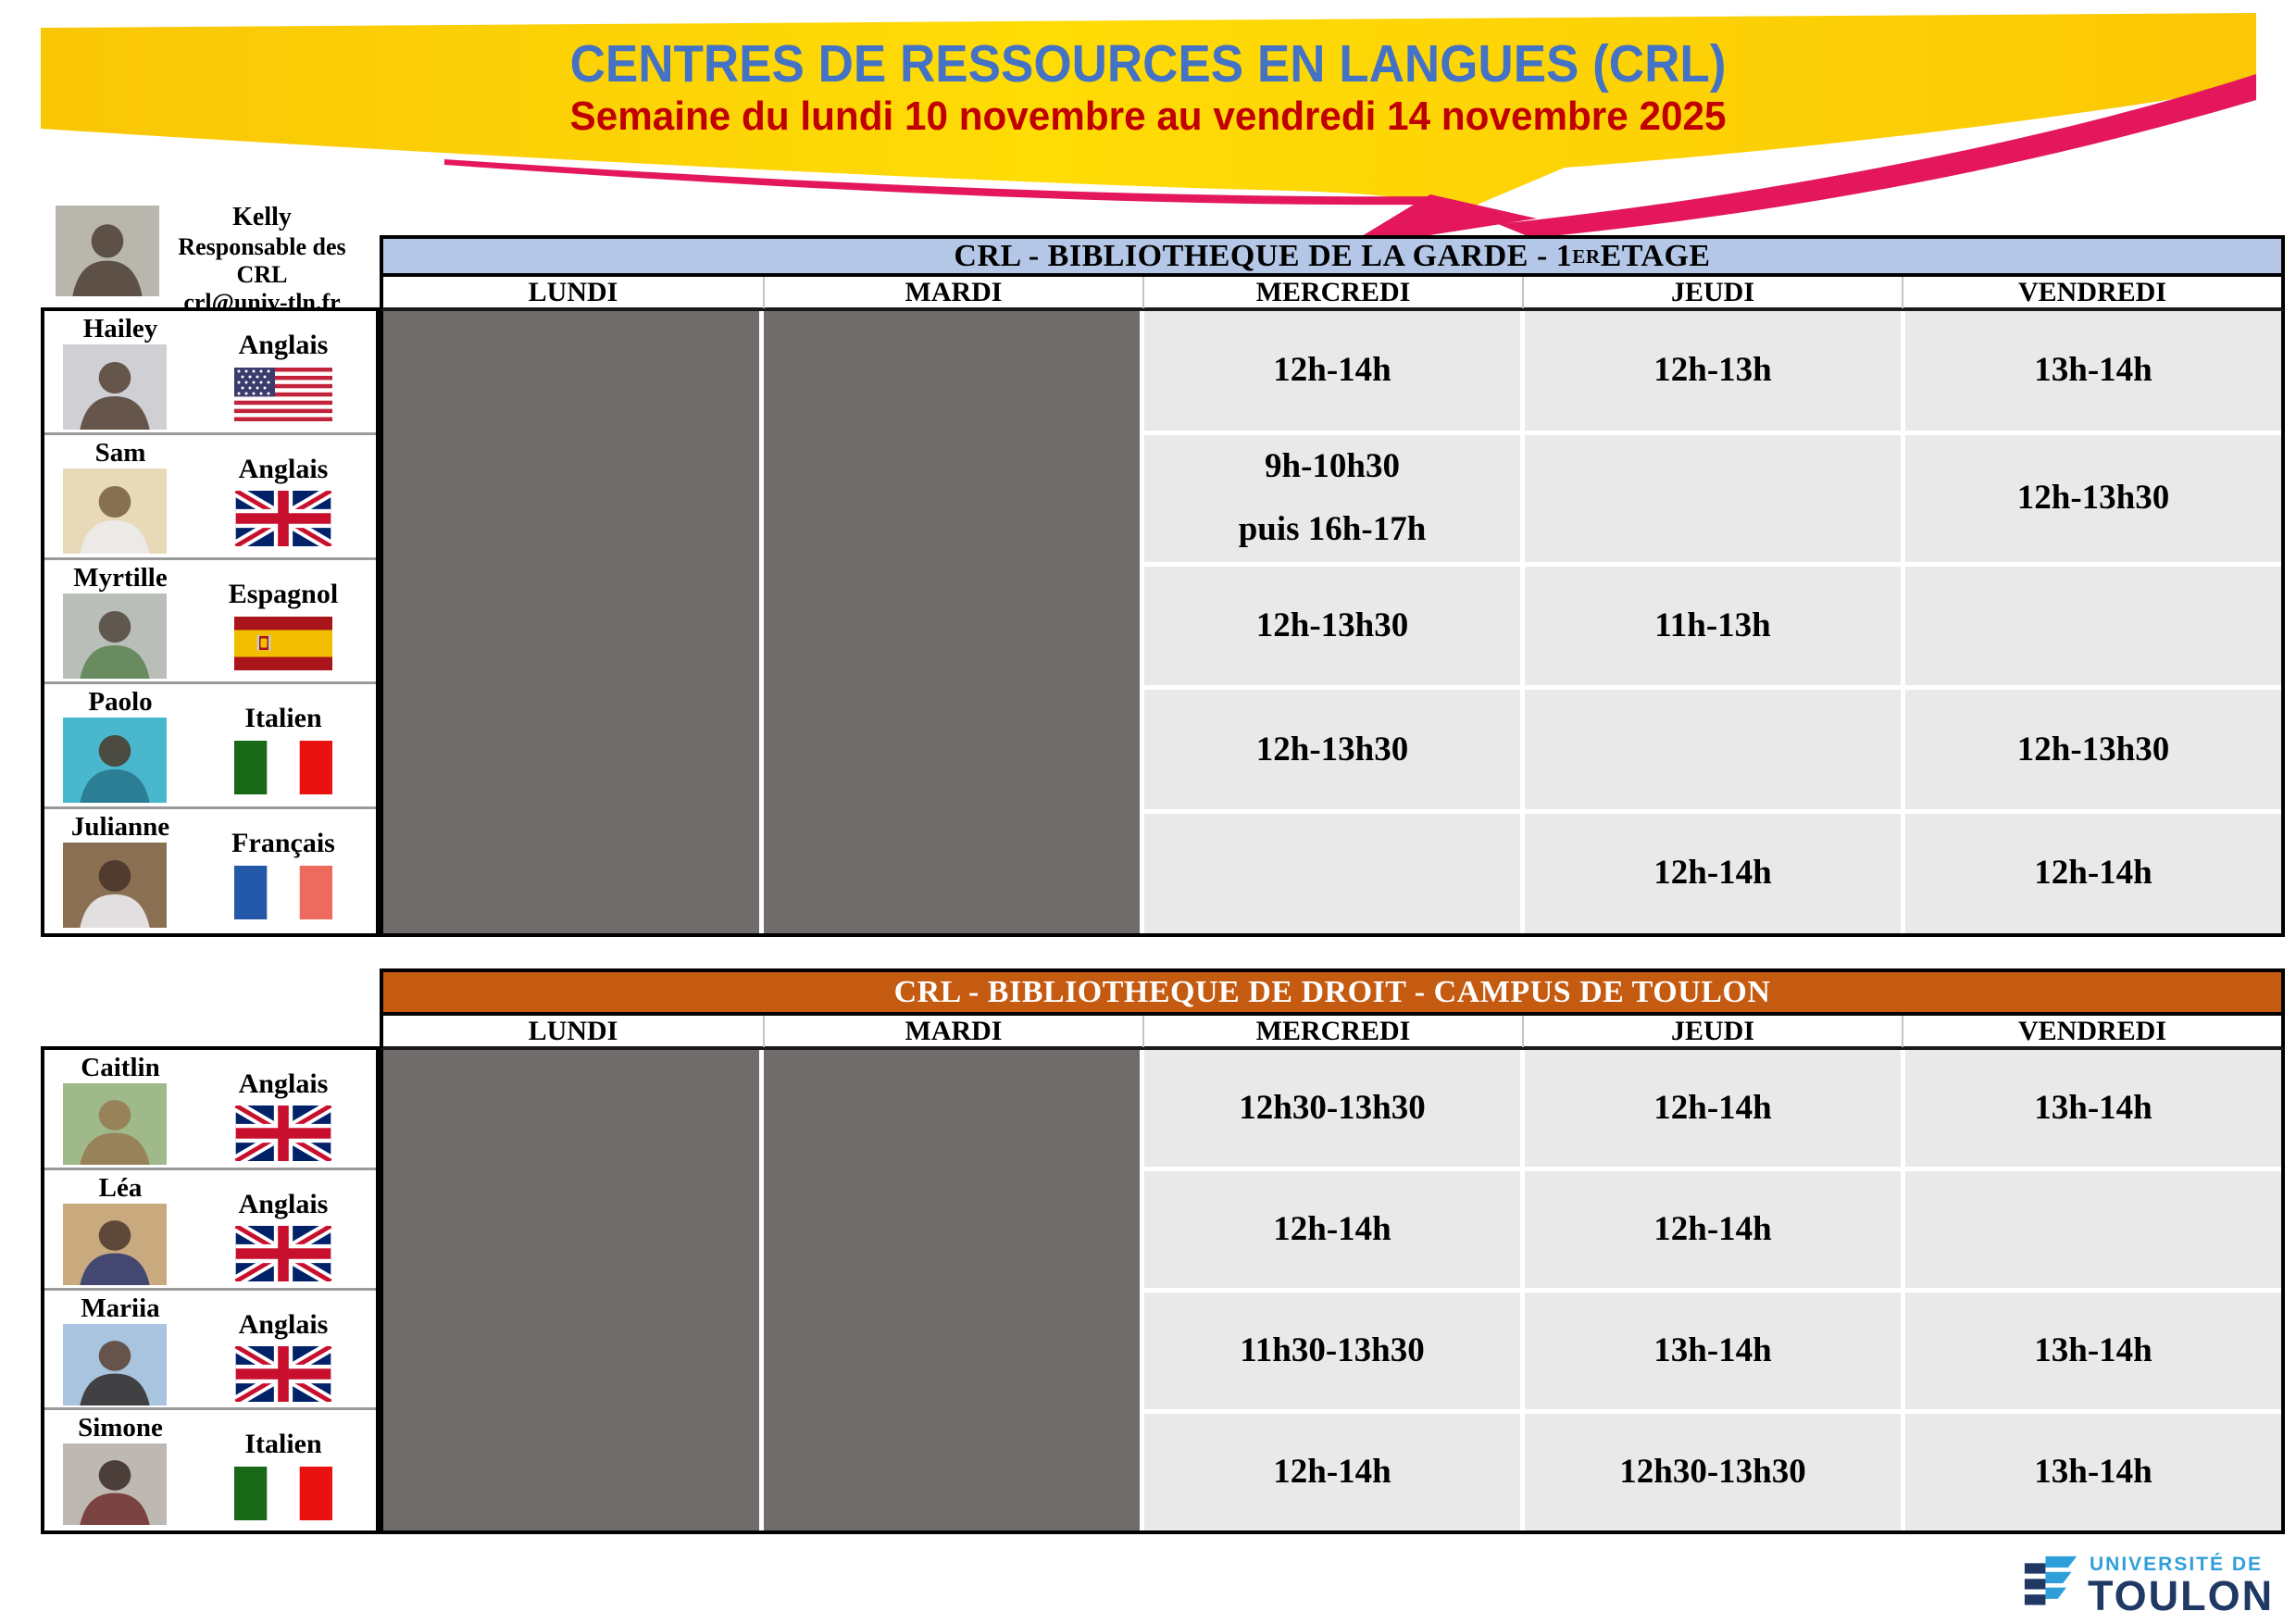  Describe the element at coordinates (1713, 750) in the screenshot. I see `slot-paolo-jeudi` at that location.